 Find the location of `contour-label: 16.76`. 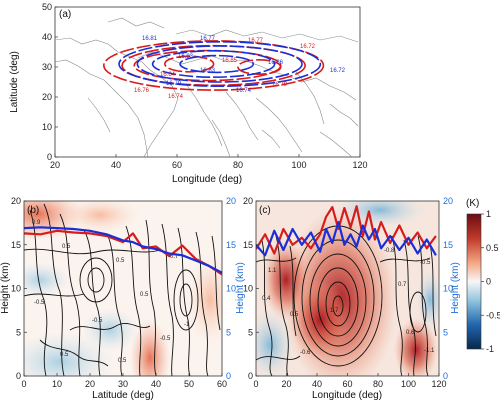

contour-label: 16.76 is located at coordinates (142, 91).